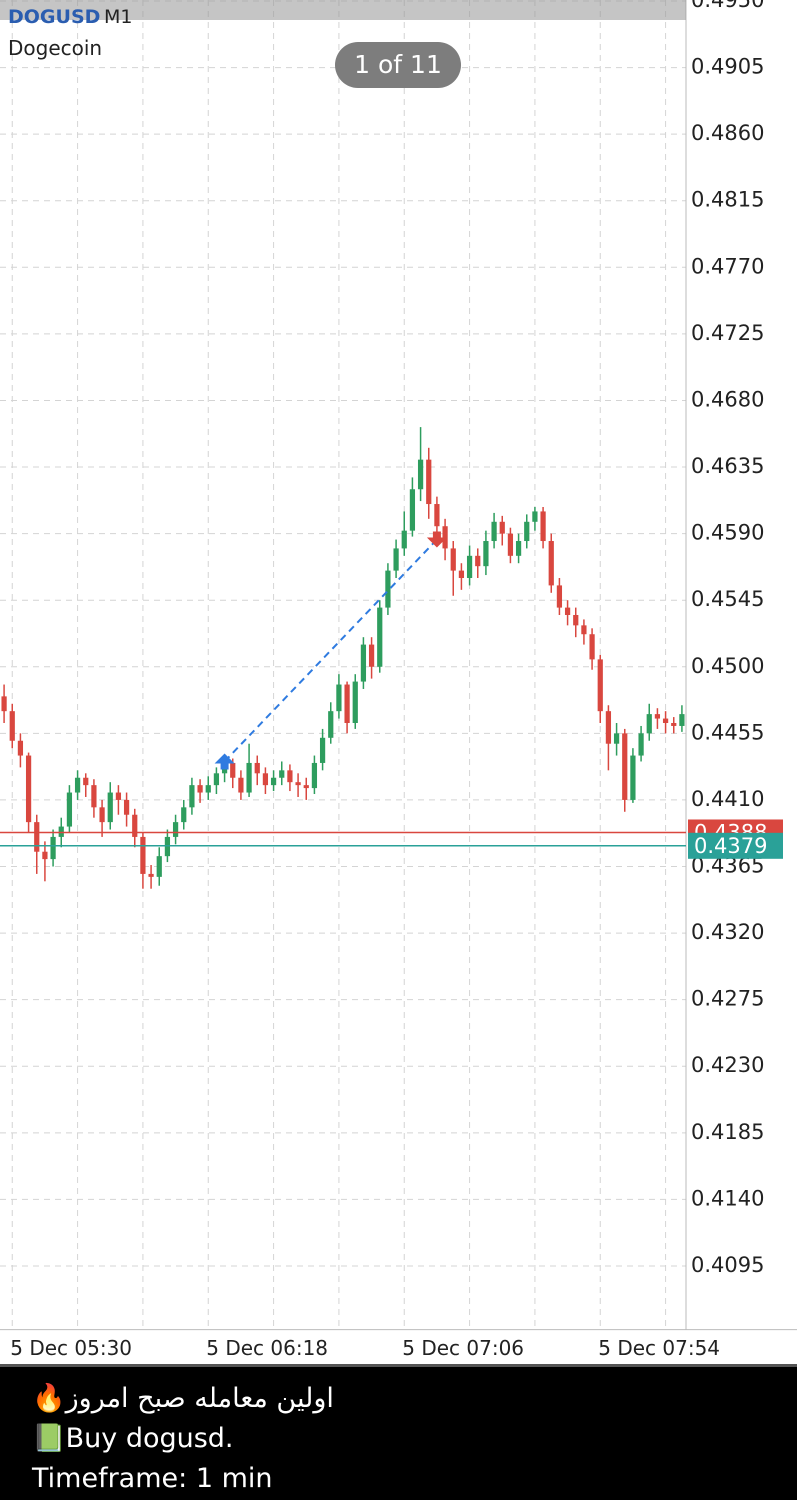 This screenshot has width=797, height=1500. I want to click on caption-line: Timeframe: 1 min, so click(152, 1478).